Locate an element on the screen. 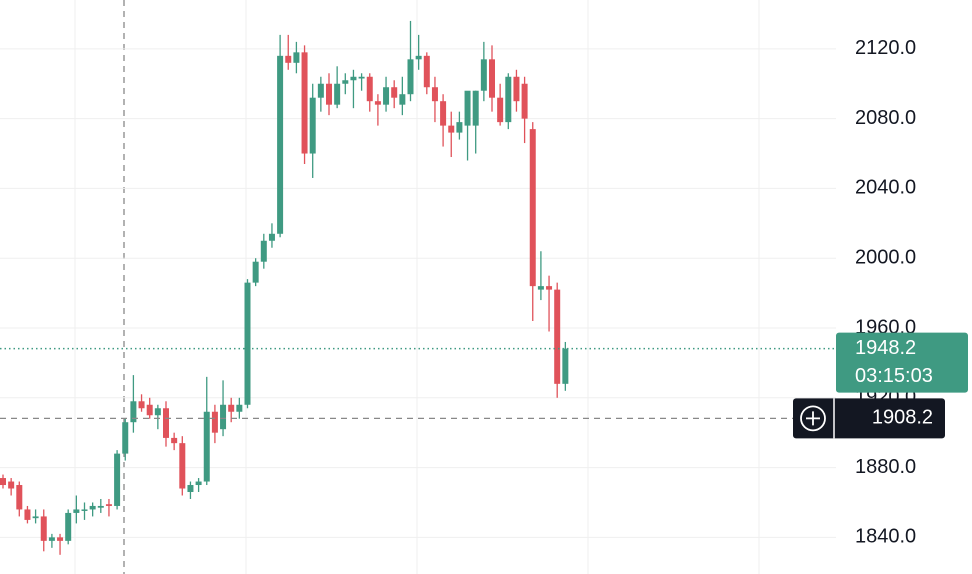  y-tick-label: 1840.0 is located at coordinates (885, 537).